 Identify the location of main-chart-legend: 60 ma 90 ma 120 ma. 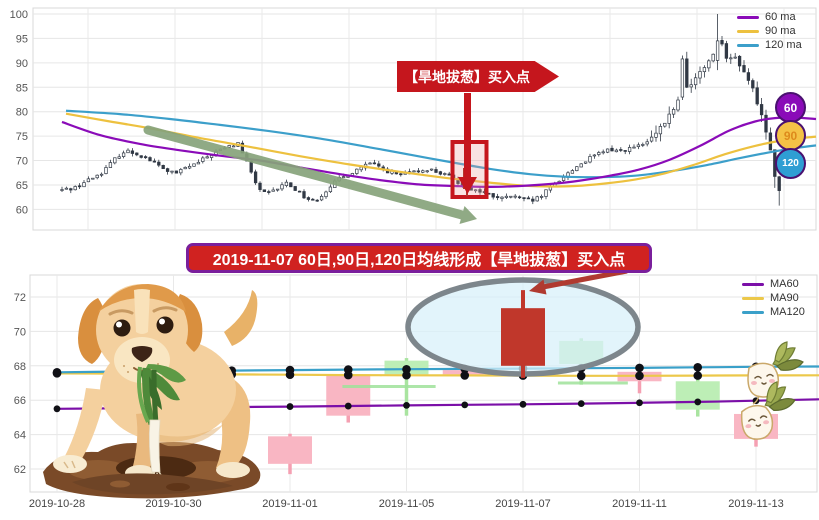
(769, 31).